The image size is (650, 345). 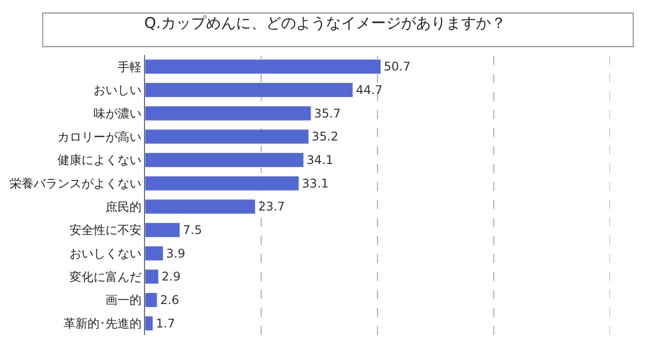 I want to click on y-tick-label: 変化に富んだ, so click(x=106, y=277).